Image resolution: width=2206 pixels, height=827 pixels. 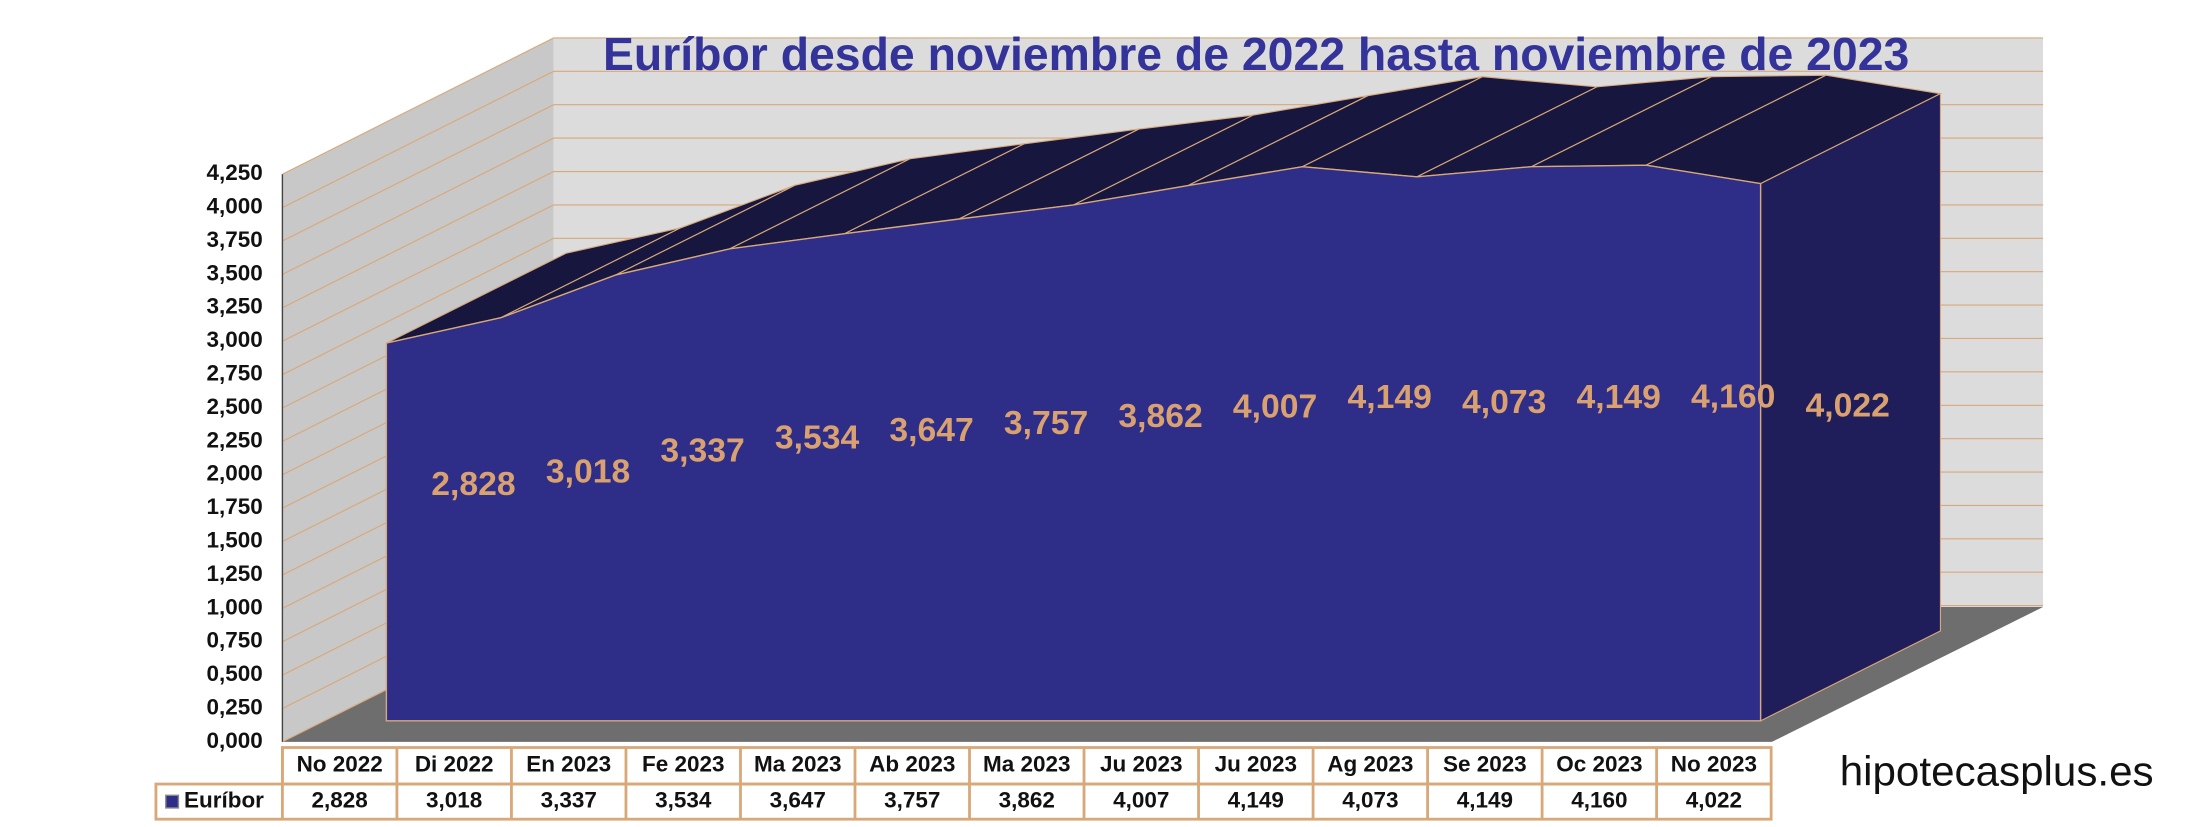 I want to click on x-tick-label: En 2023, so click(x=568, y=764).